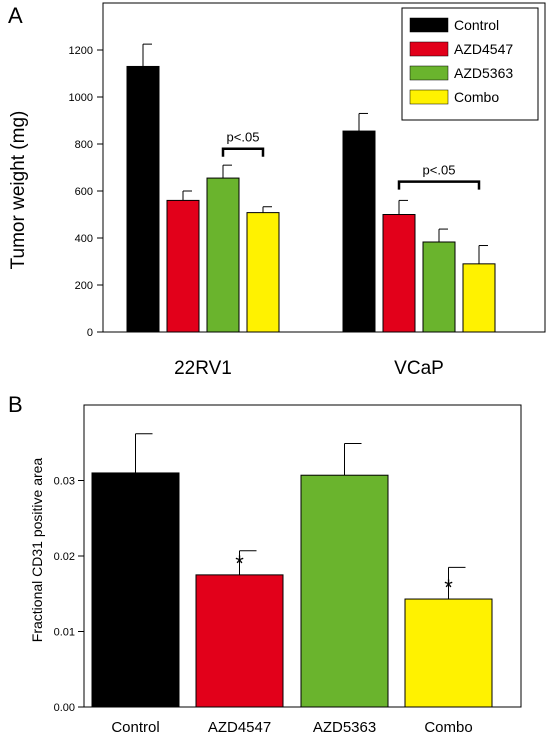  Describe the element at coordinates (135, 727) in the screenshot. I see `x-tick-label-Control: Control` at that location.